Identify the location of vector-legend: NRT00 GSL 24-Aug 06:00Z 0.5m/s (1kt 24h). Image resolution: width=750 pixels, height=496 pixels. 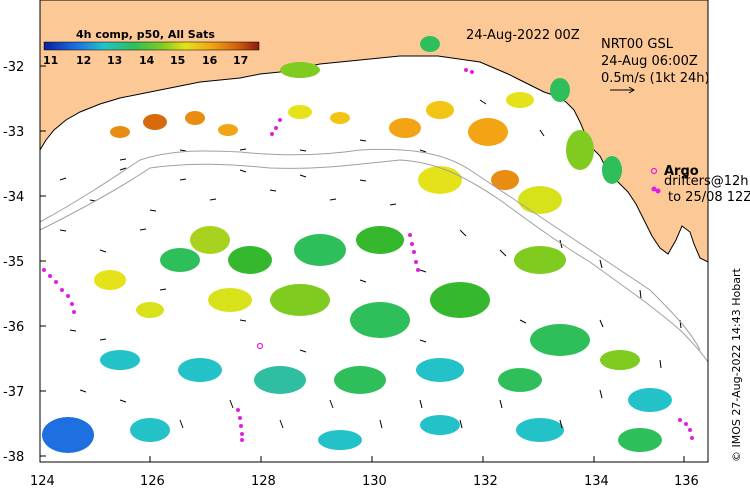
(655, 65).